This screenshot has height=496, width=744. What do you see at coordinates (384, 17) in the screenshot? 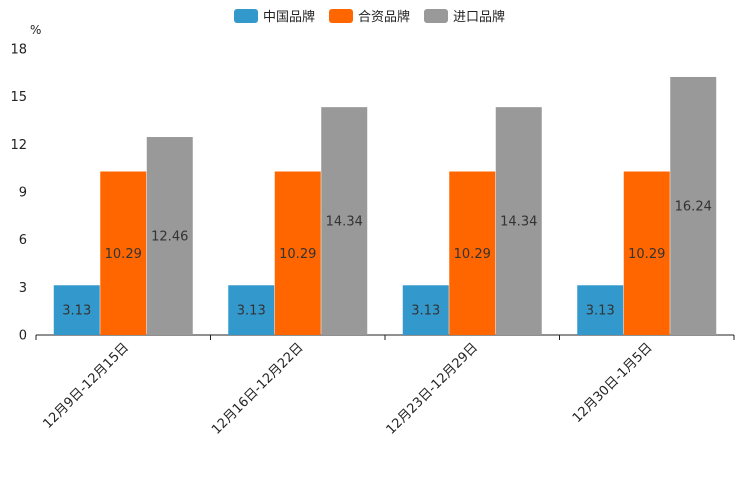
I see `legend-label: 合资品牌` at bounding box center [384, 17].